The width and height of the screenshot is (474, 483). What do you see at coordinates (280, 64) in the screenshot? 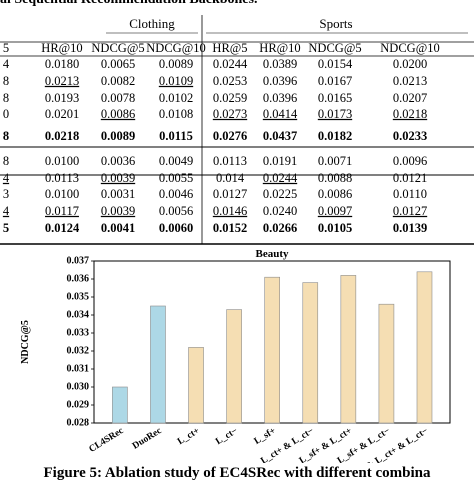
I see `table-cell: 0.0389` at bounding box center [280, 64].